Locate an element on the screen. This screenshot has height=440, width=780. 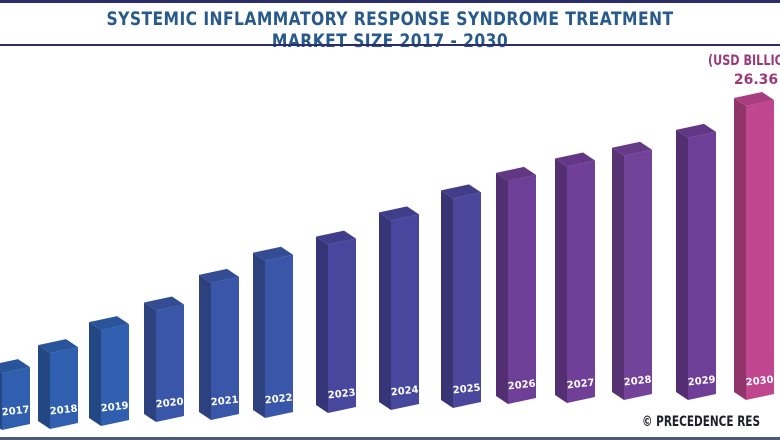
tick-label: 2027 is located at coordinates (580, 385).